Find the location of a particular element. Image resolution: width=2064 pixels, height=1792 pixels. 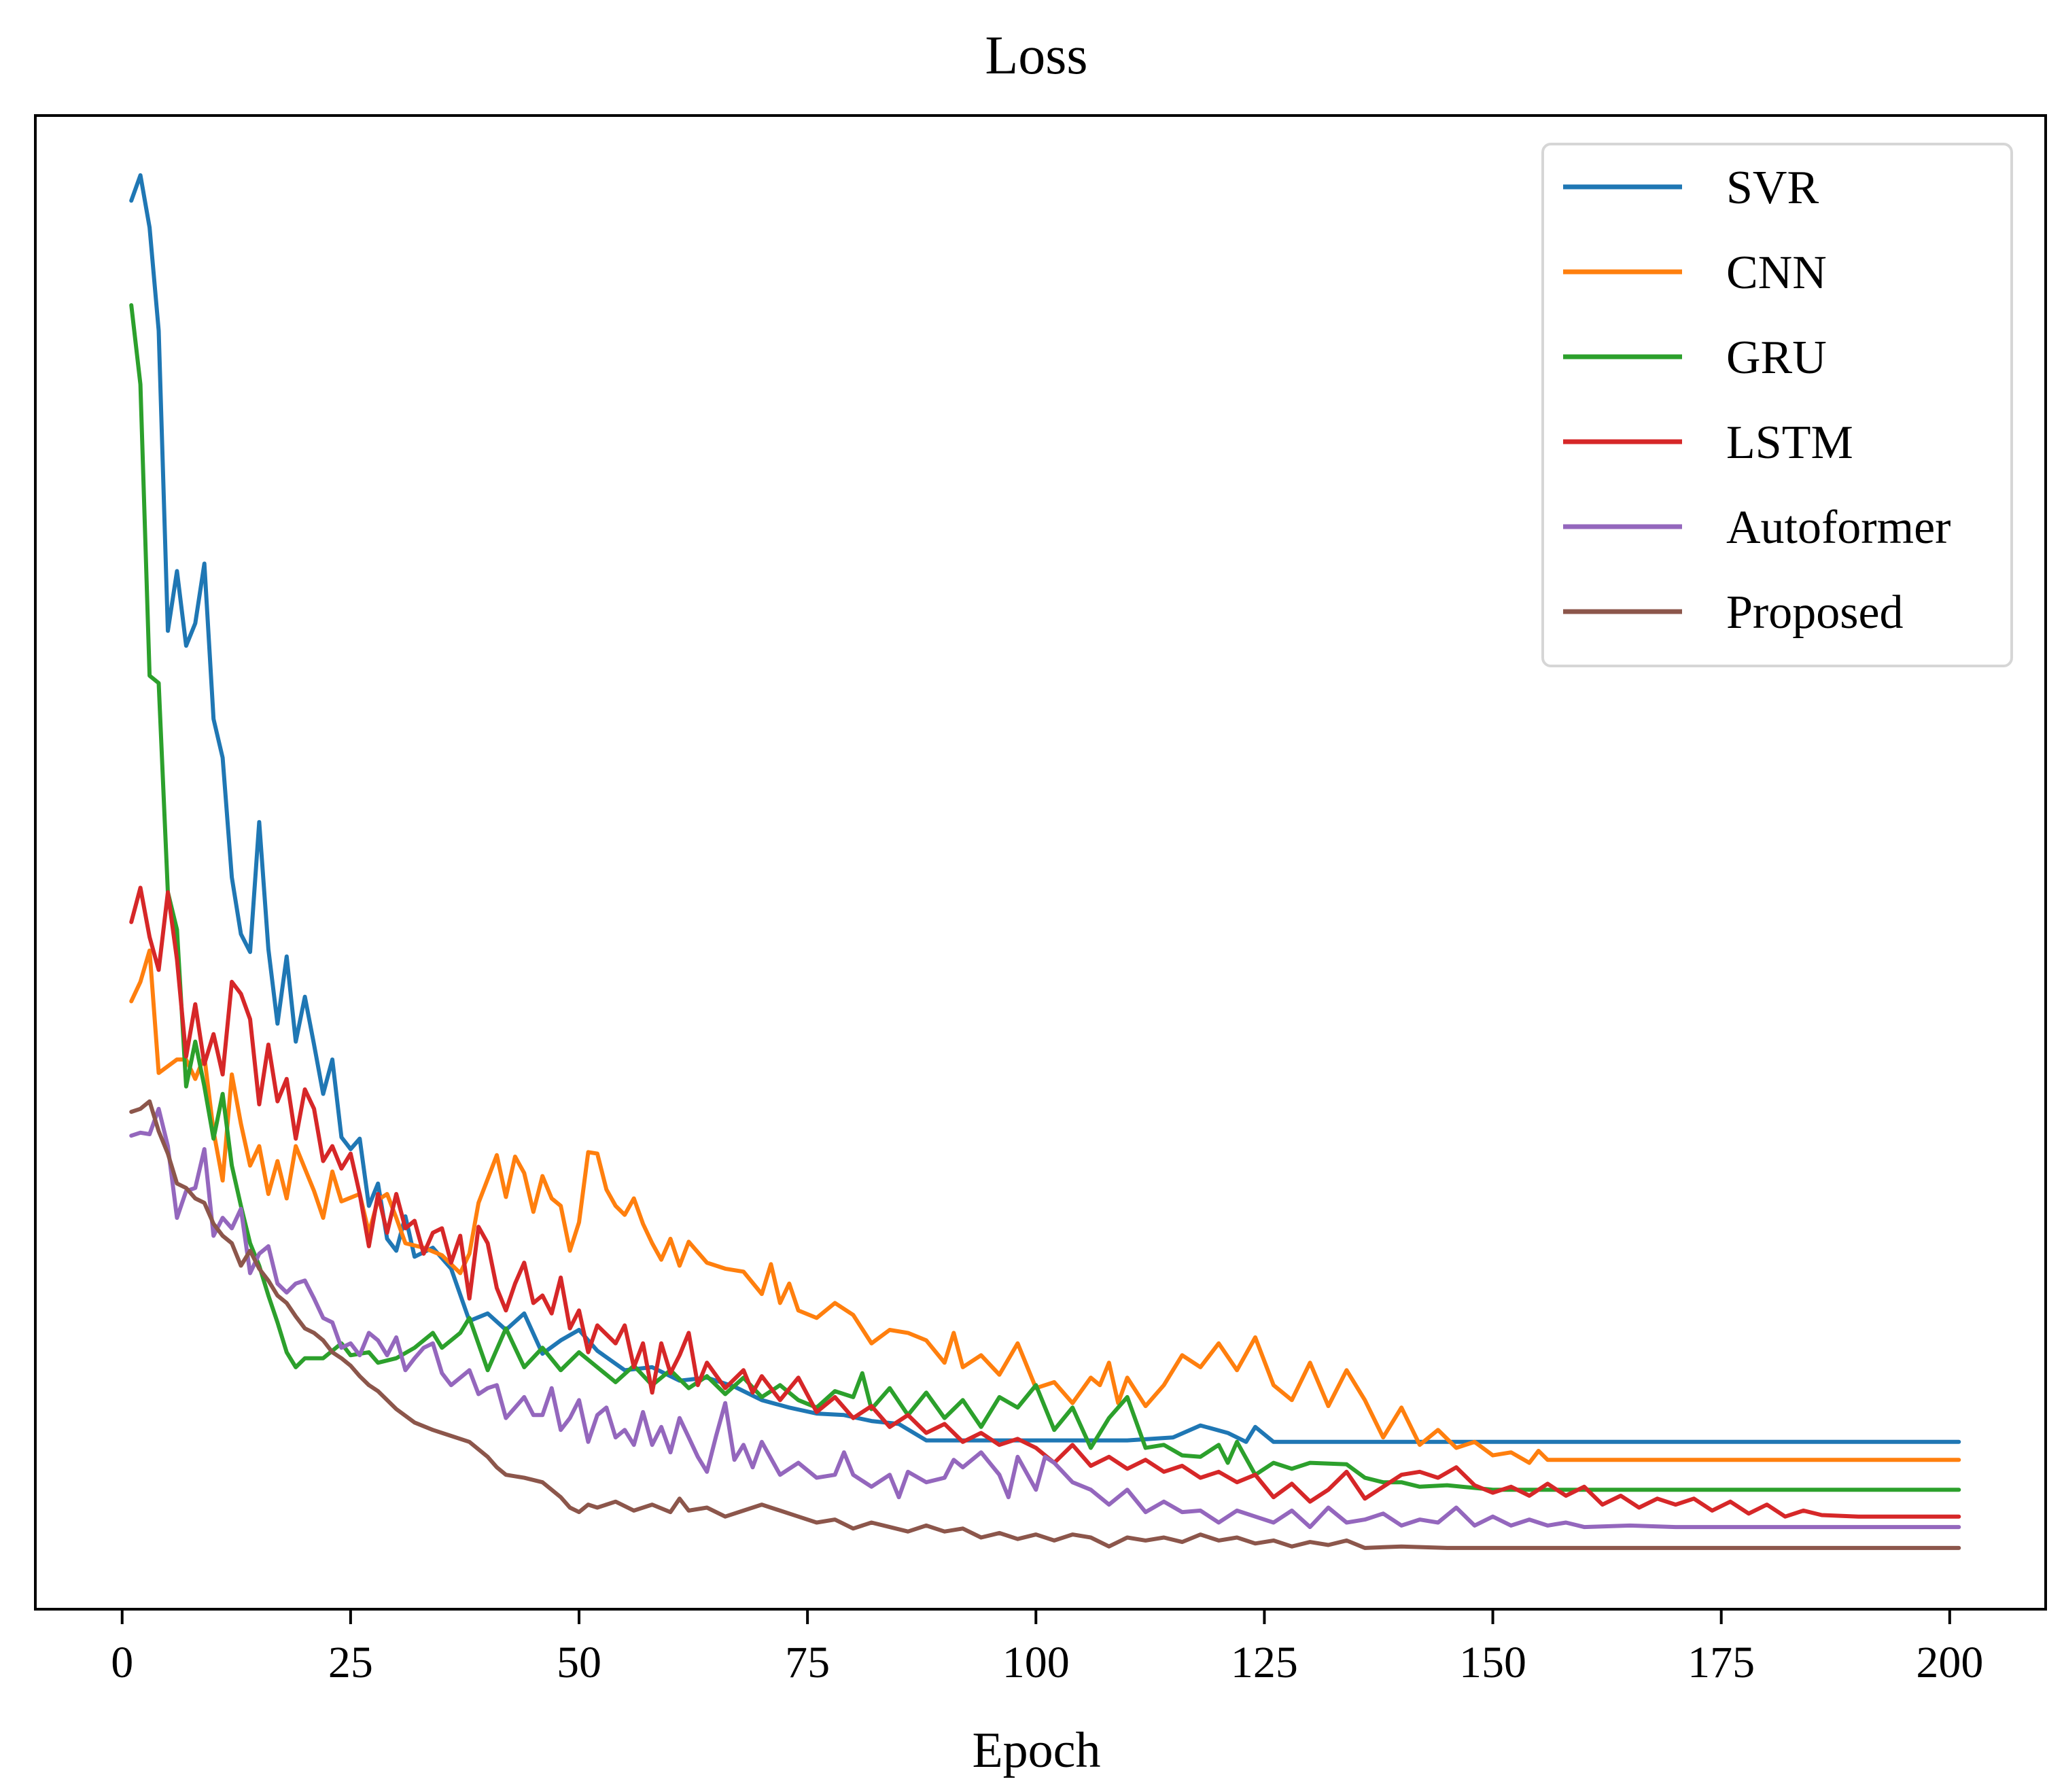

legend-label-lstm: LSTM is located at coordinates (1789, 443).